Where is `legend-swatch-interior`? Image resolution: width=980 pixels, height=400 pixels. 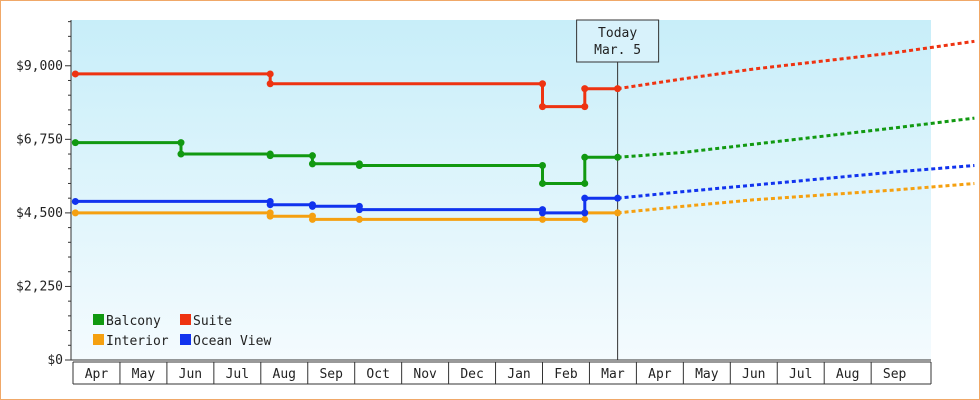
legend-swatch-interior is located at coordinates (98, 339).